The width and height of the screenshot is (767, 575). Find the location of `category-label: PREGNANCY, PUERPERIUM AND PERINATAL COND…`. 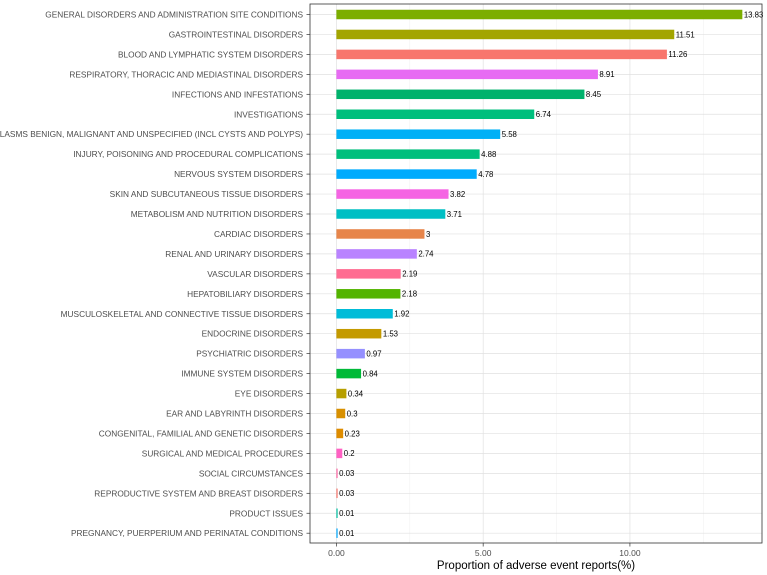

category-label: PREGNANCY, PUERPERIUM AND PERINATAL COND… is located at coordinates (187, 533).